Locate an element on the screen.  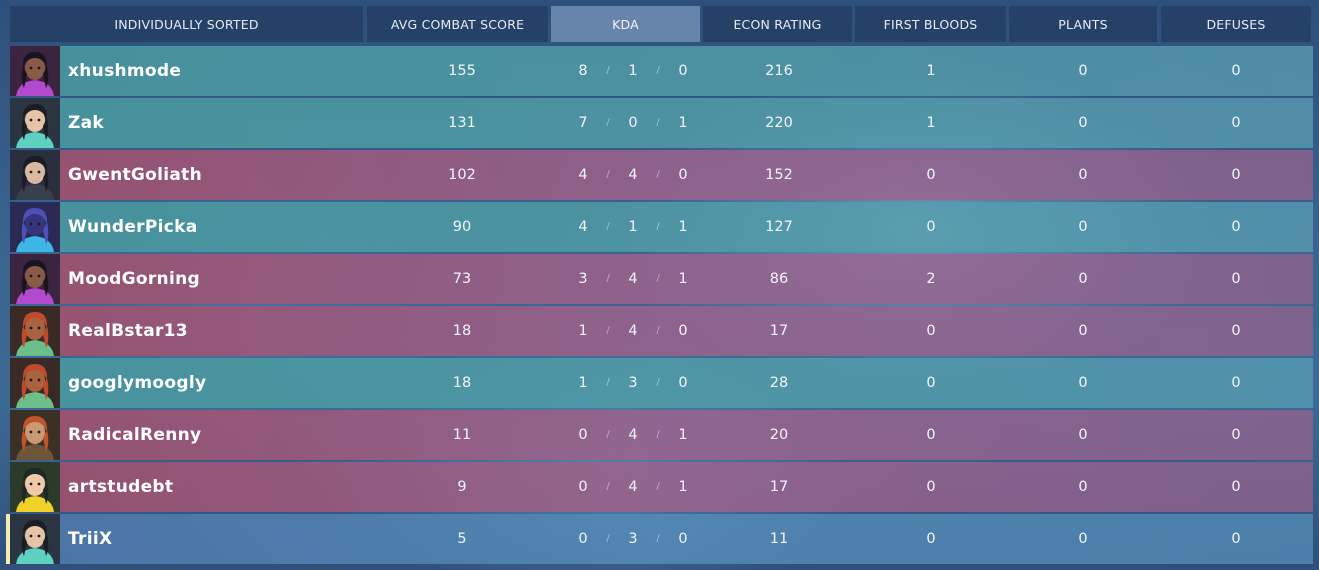
avg-combat-score: 155 is located at coordinates (462, 71).